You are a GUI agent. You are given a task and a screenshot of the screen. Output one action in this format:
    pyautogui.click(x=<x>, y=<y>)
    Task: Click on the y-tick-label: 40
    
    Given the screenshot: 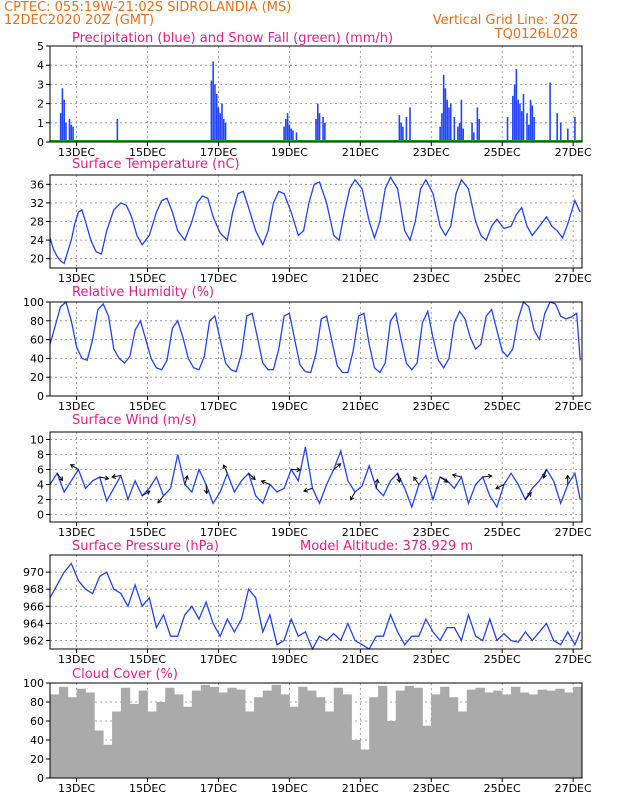 What is the action you would take?
    pyautogui.click(x=37, y=358)
    